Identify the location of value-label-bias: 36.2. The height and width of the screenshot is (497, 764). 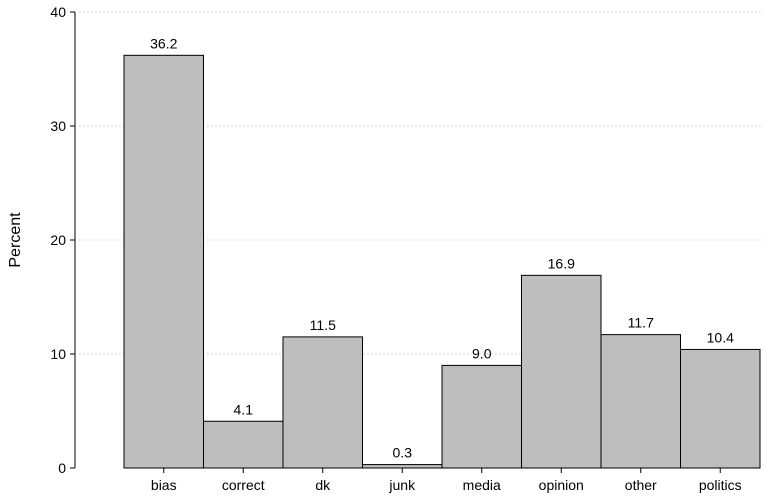
(163, 43).